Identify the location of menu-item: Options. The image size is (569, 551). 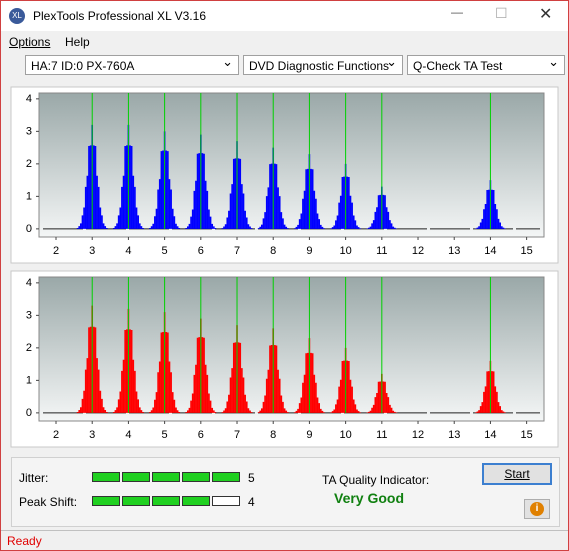
(30, 42).